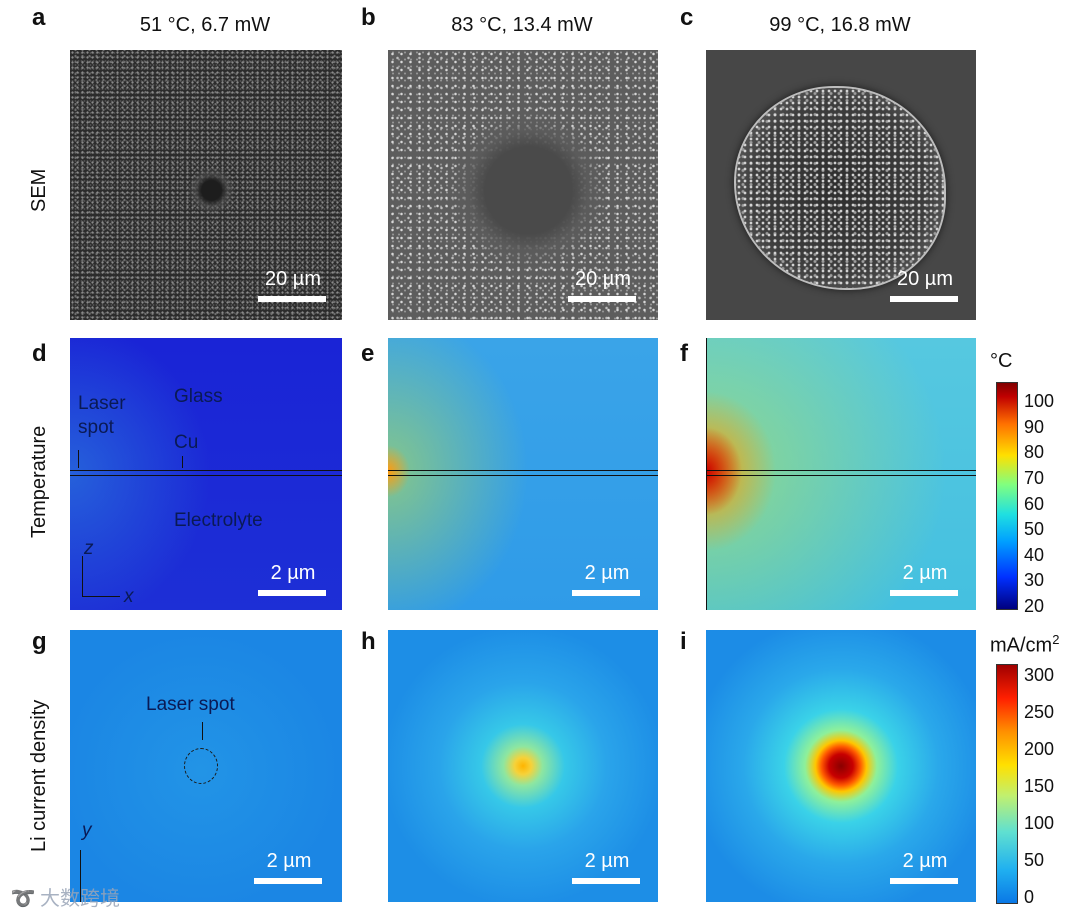 The height and width of the screenshot is (916, 1080). Describe the element at coordinates (1034, 529) in the screenshot. I see `temperature-colorbar-tick-label: 50` at that location.